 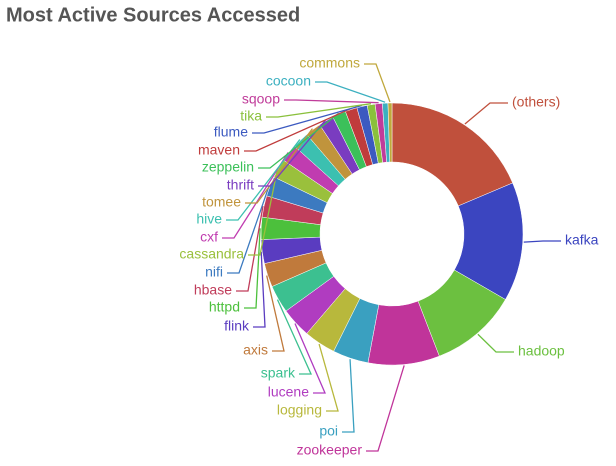 What do you see at coordinates (211, 254) in the screenshot?
I see `slice-label: cassandra` at bounding box center [211, 254].